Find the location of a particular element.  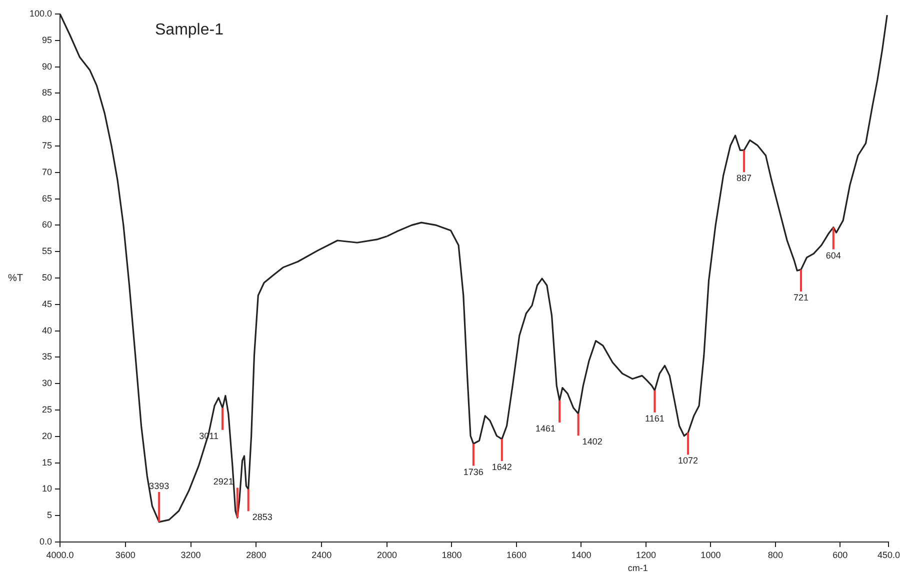

annotation: 887 is located at coordinates (744, 178).